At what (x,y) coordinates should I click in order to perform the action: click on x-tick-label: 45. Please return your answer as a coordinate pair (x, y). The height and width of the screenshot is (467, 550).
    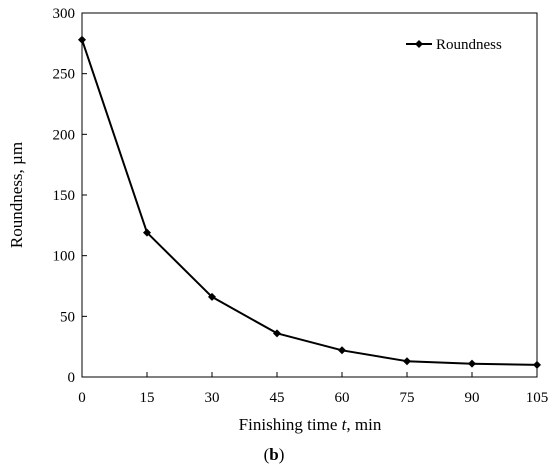
    Looking at the image, I should click on (277, 398).